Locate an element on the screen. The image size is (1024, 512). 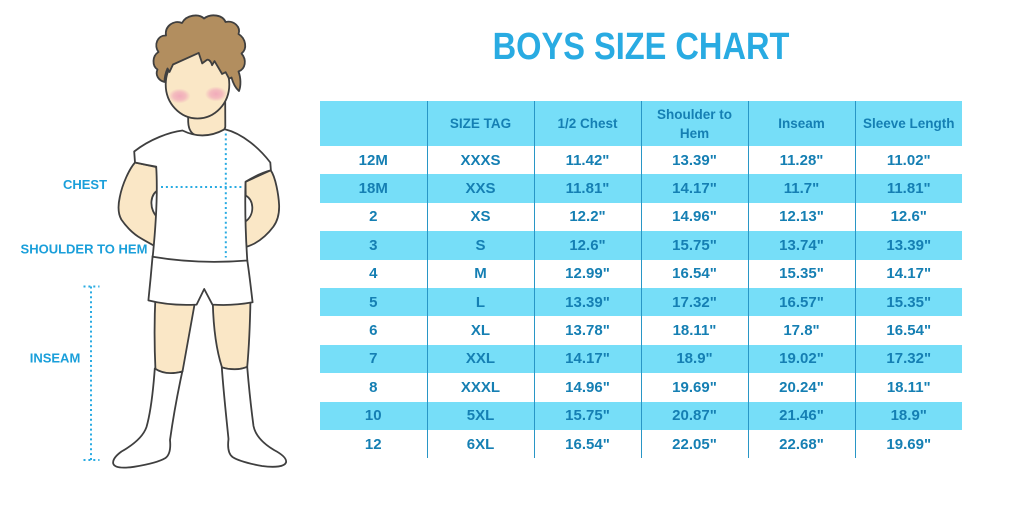
svg-text: SHOULDER TO HEM is located at coordinates (84, 249).